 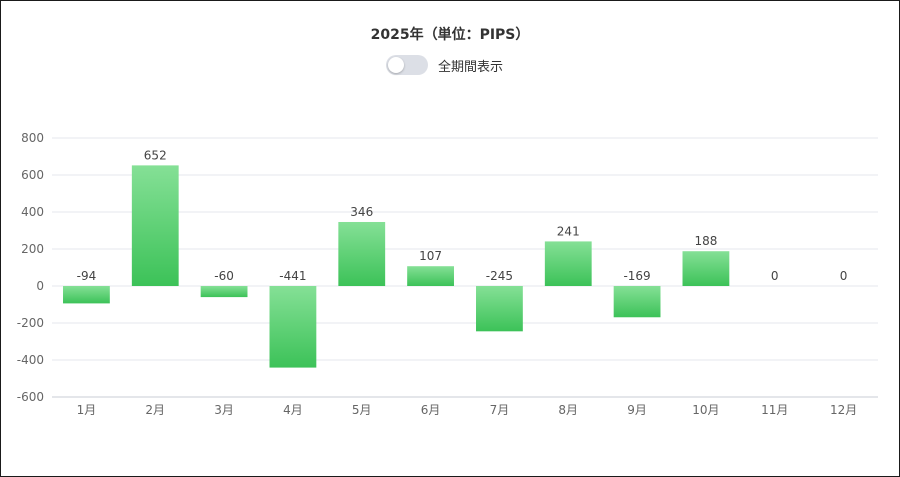 What do you see at coordinates (32, 175) in the screenshot?
I see `y-tick-label: 600` at bounding box center [32, 175].